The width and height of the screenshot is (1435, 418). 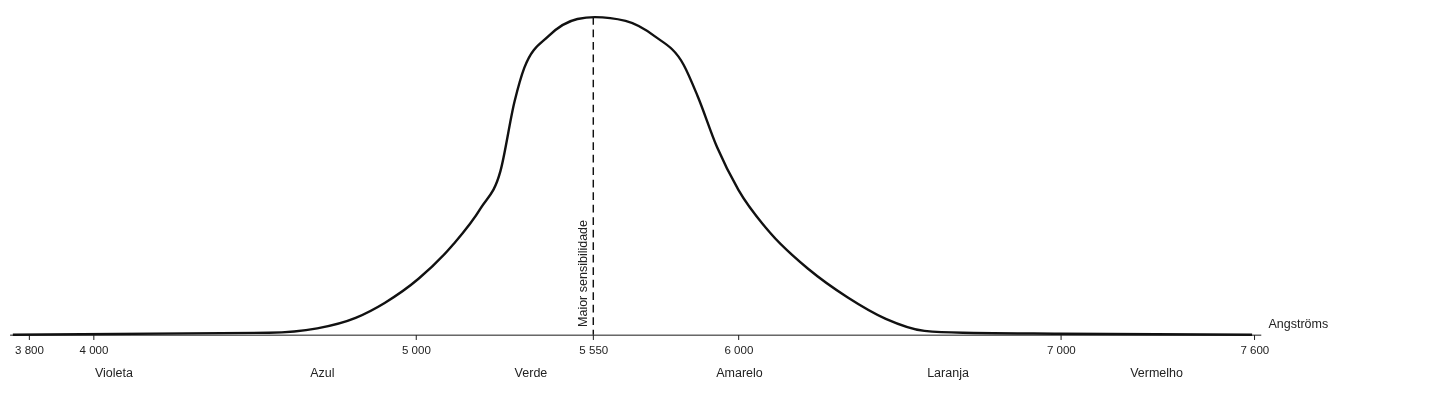 What do you see at coordinates (739, 350) in the screenshot?
I see `x-tick-label: 6 000` at bounding box center [739, 350].